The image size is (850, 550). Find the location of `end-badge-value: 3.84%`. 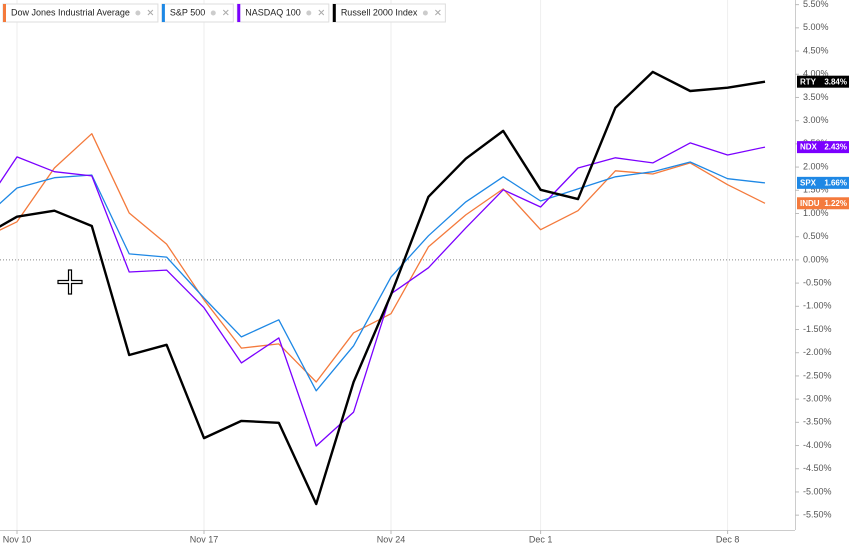

end-badge-value: 3.84% is located at coordinates (835, 81).